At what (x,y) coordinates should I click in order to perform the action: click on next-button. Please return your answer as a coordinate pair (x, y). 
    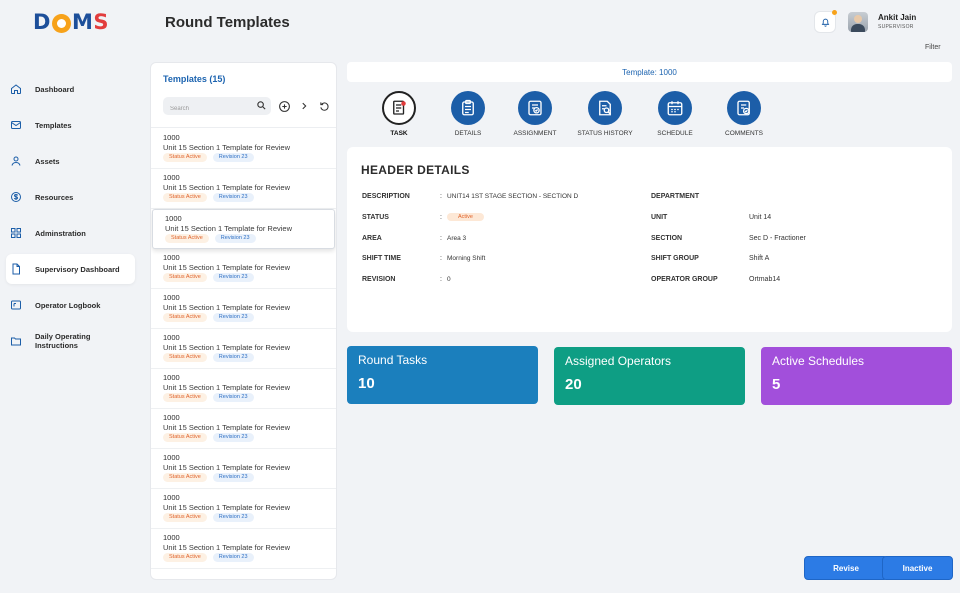
    Looking at the image, I should click on (304, 106).